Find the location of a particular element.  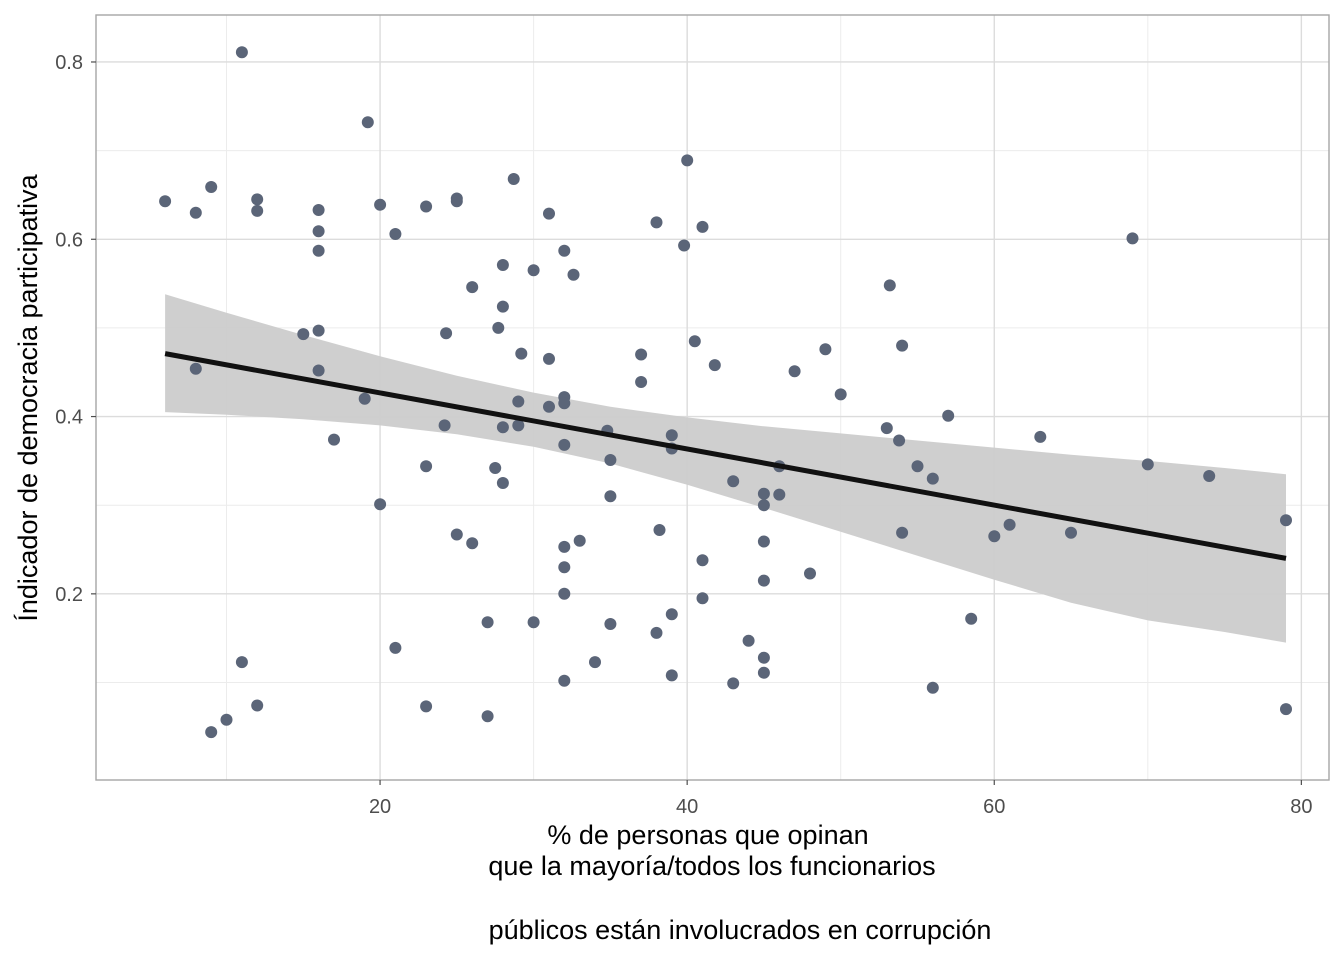

x-axis-ticks: 20 40 60 80 is located at coordinates (840, 799).